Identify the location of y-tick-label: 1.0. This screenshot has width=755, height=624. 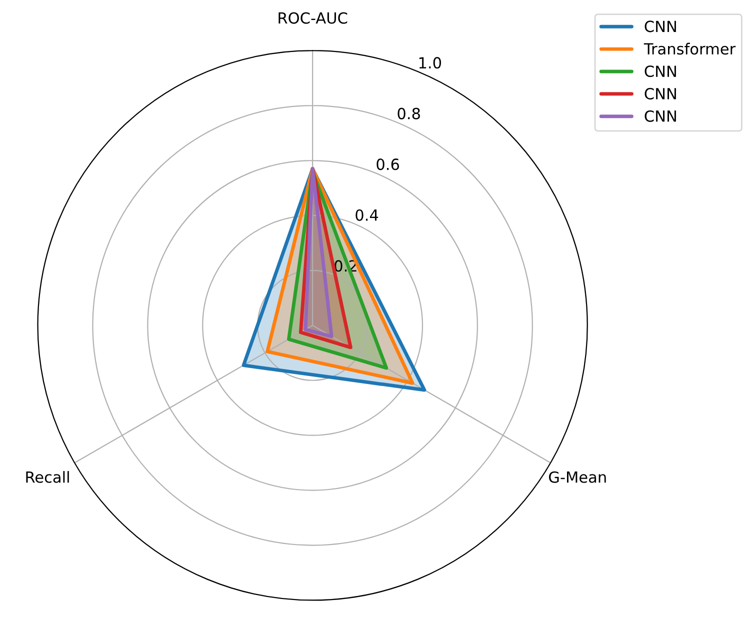
(430, 63).